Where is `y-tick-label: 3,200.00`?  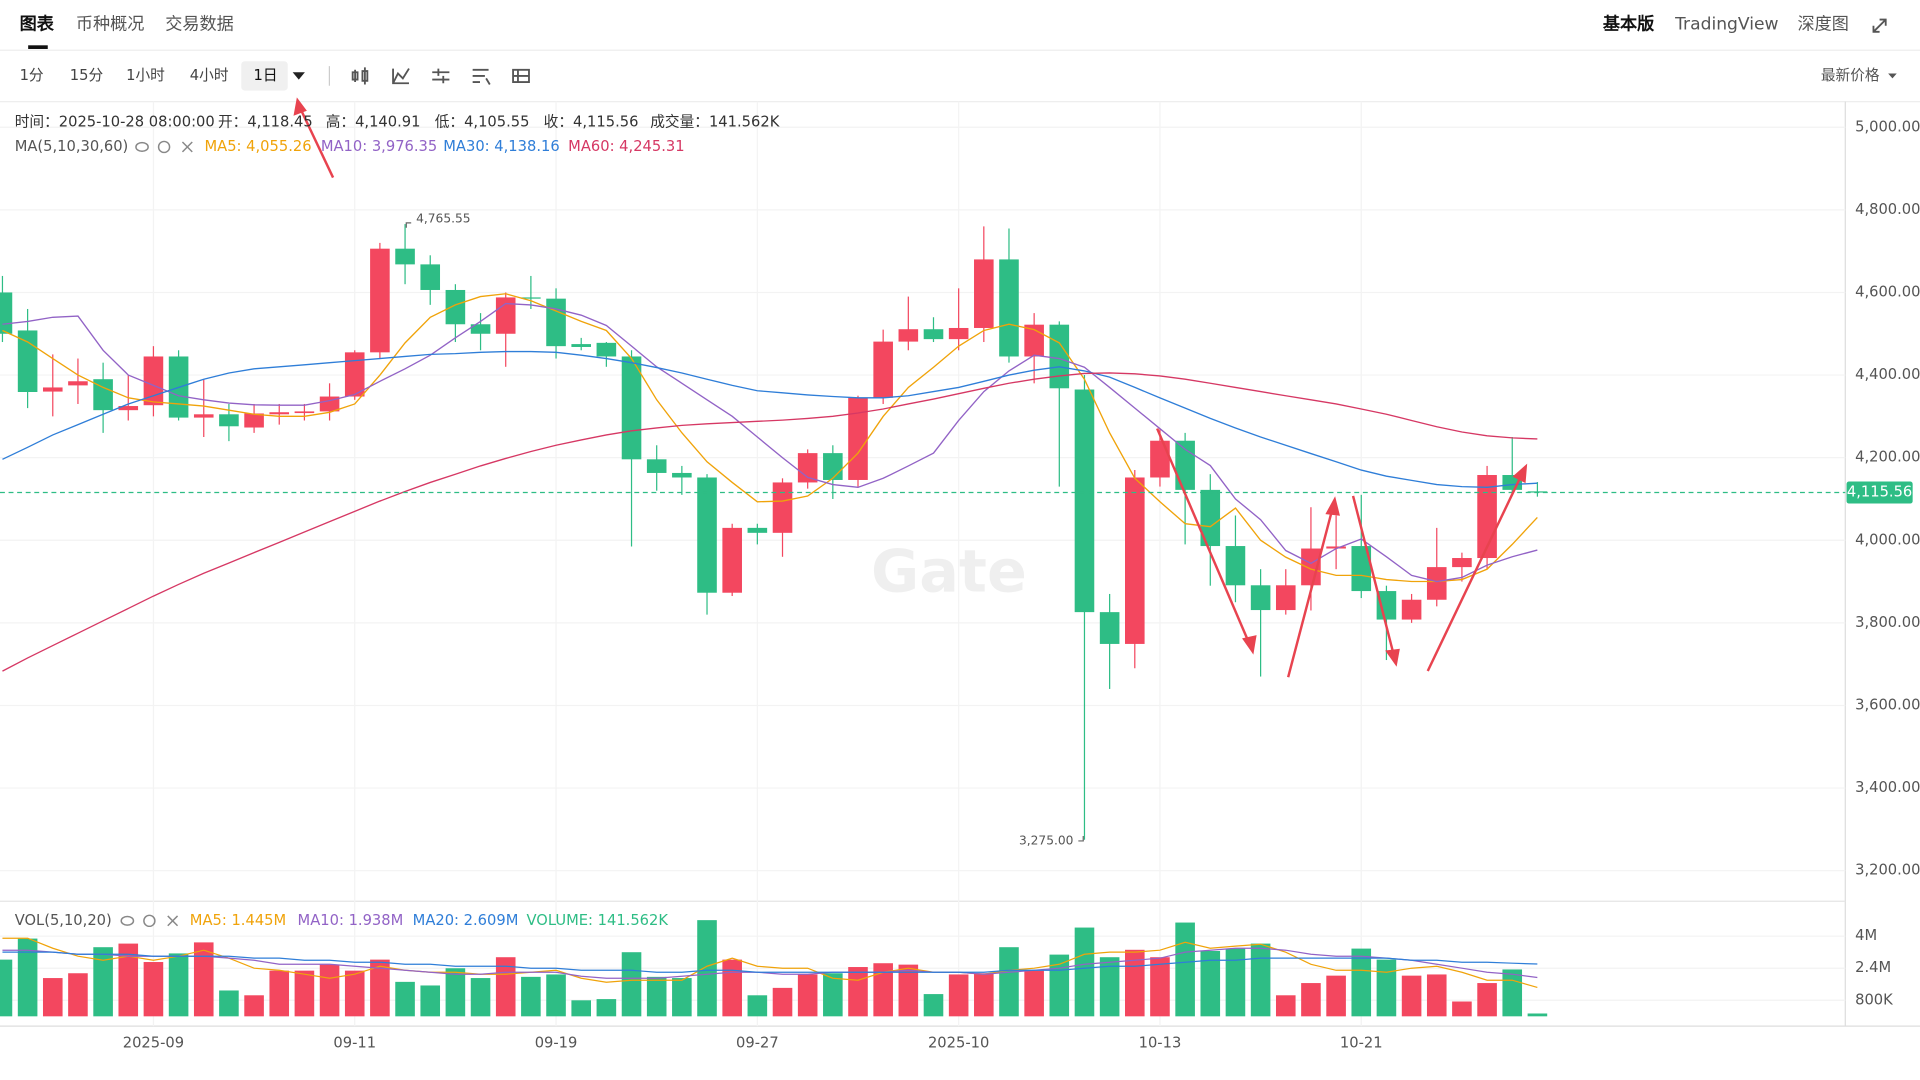 y-tick-label: 3,200.00 is located at coordinates (1887, 870).